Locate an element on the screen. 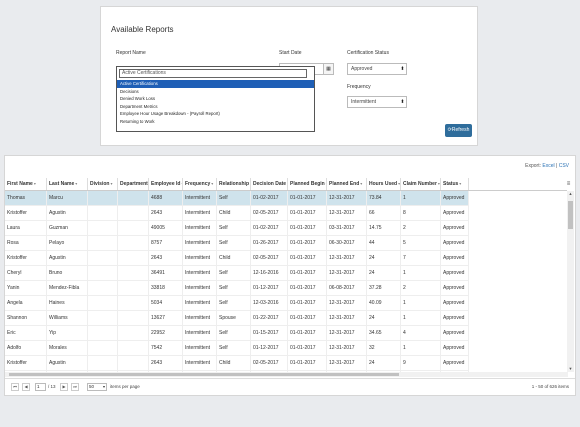 This screenshot has height=427, width=580. report-option: Active Certifications is located at coordinates (215, 84).